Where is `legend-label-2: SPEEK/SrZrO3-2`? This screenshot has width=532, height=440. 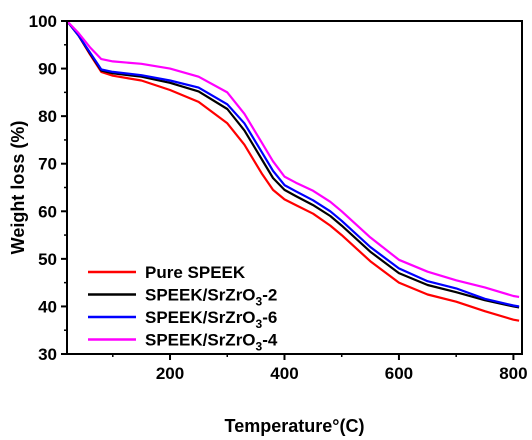
legend-label-2: SPEEK/SrZrO3-2 is located at coordinates (211, 297).